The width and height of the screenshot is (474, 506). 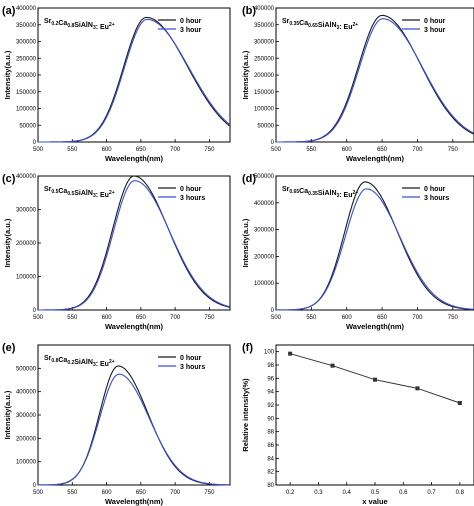 I want to click on y-tick-label: 500000, so click(x=26, y=369).